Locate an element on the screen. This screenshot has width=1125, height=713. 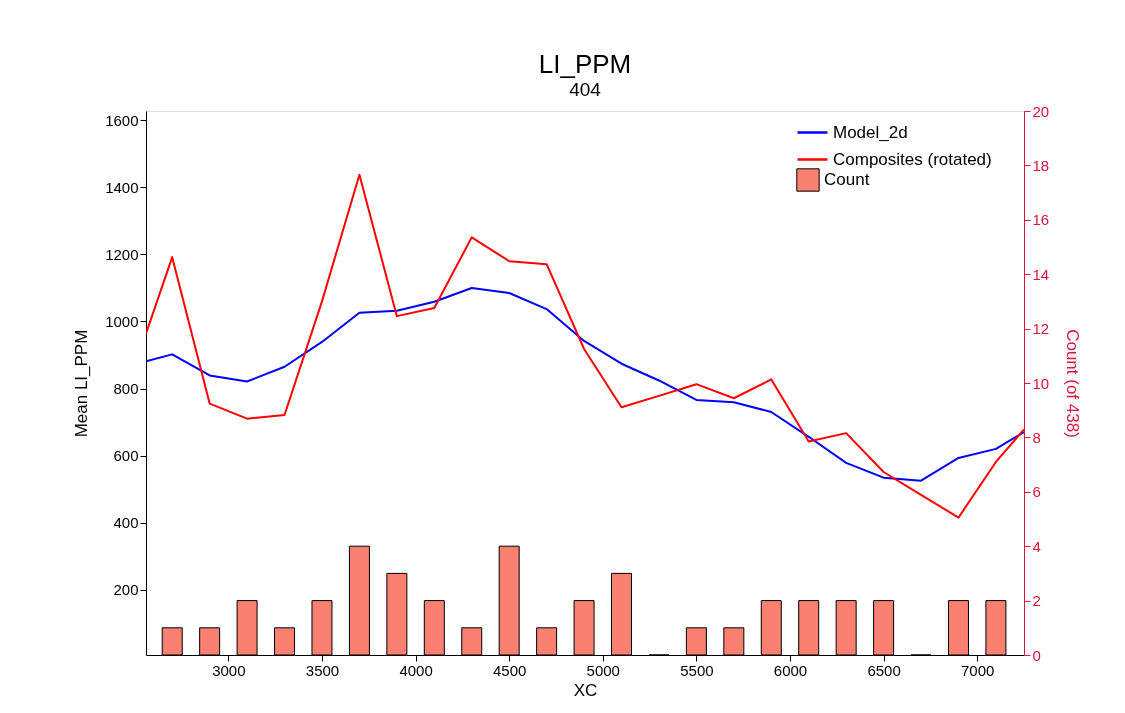
legend-label: Model_2d is located at coordinates (870, 132).